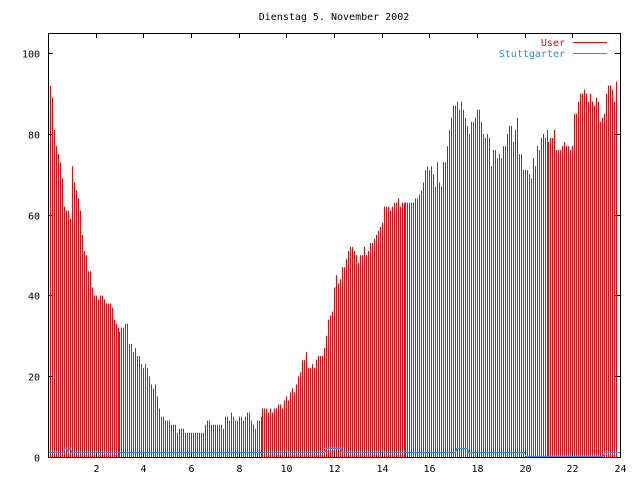  Describe the element at coordinates (143, 469) in the screenshot. I see `x-tick-label: 4` at that location.